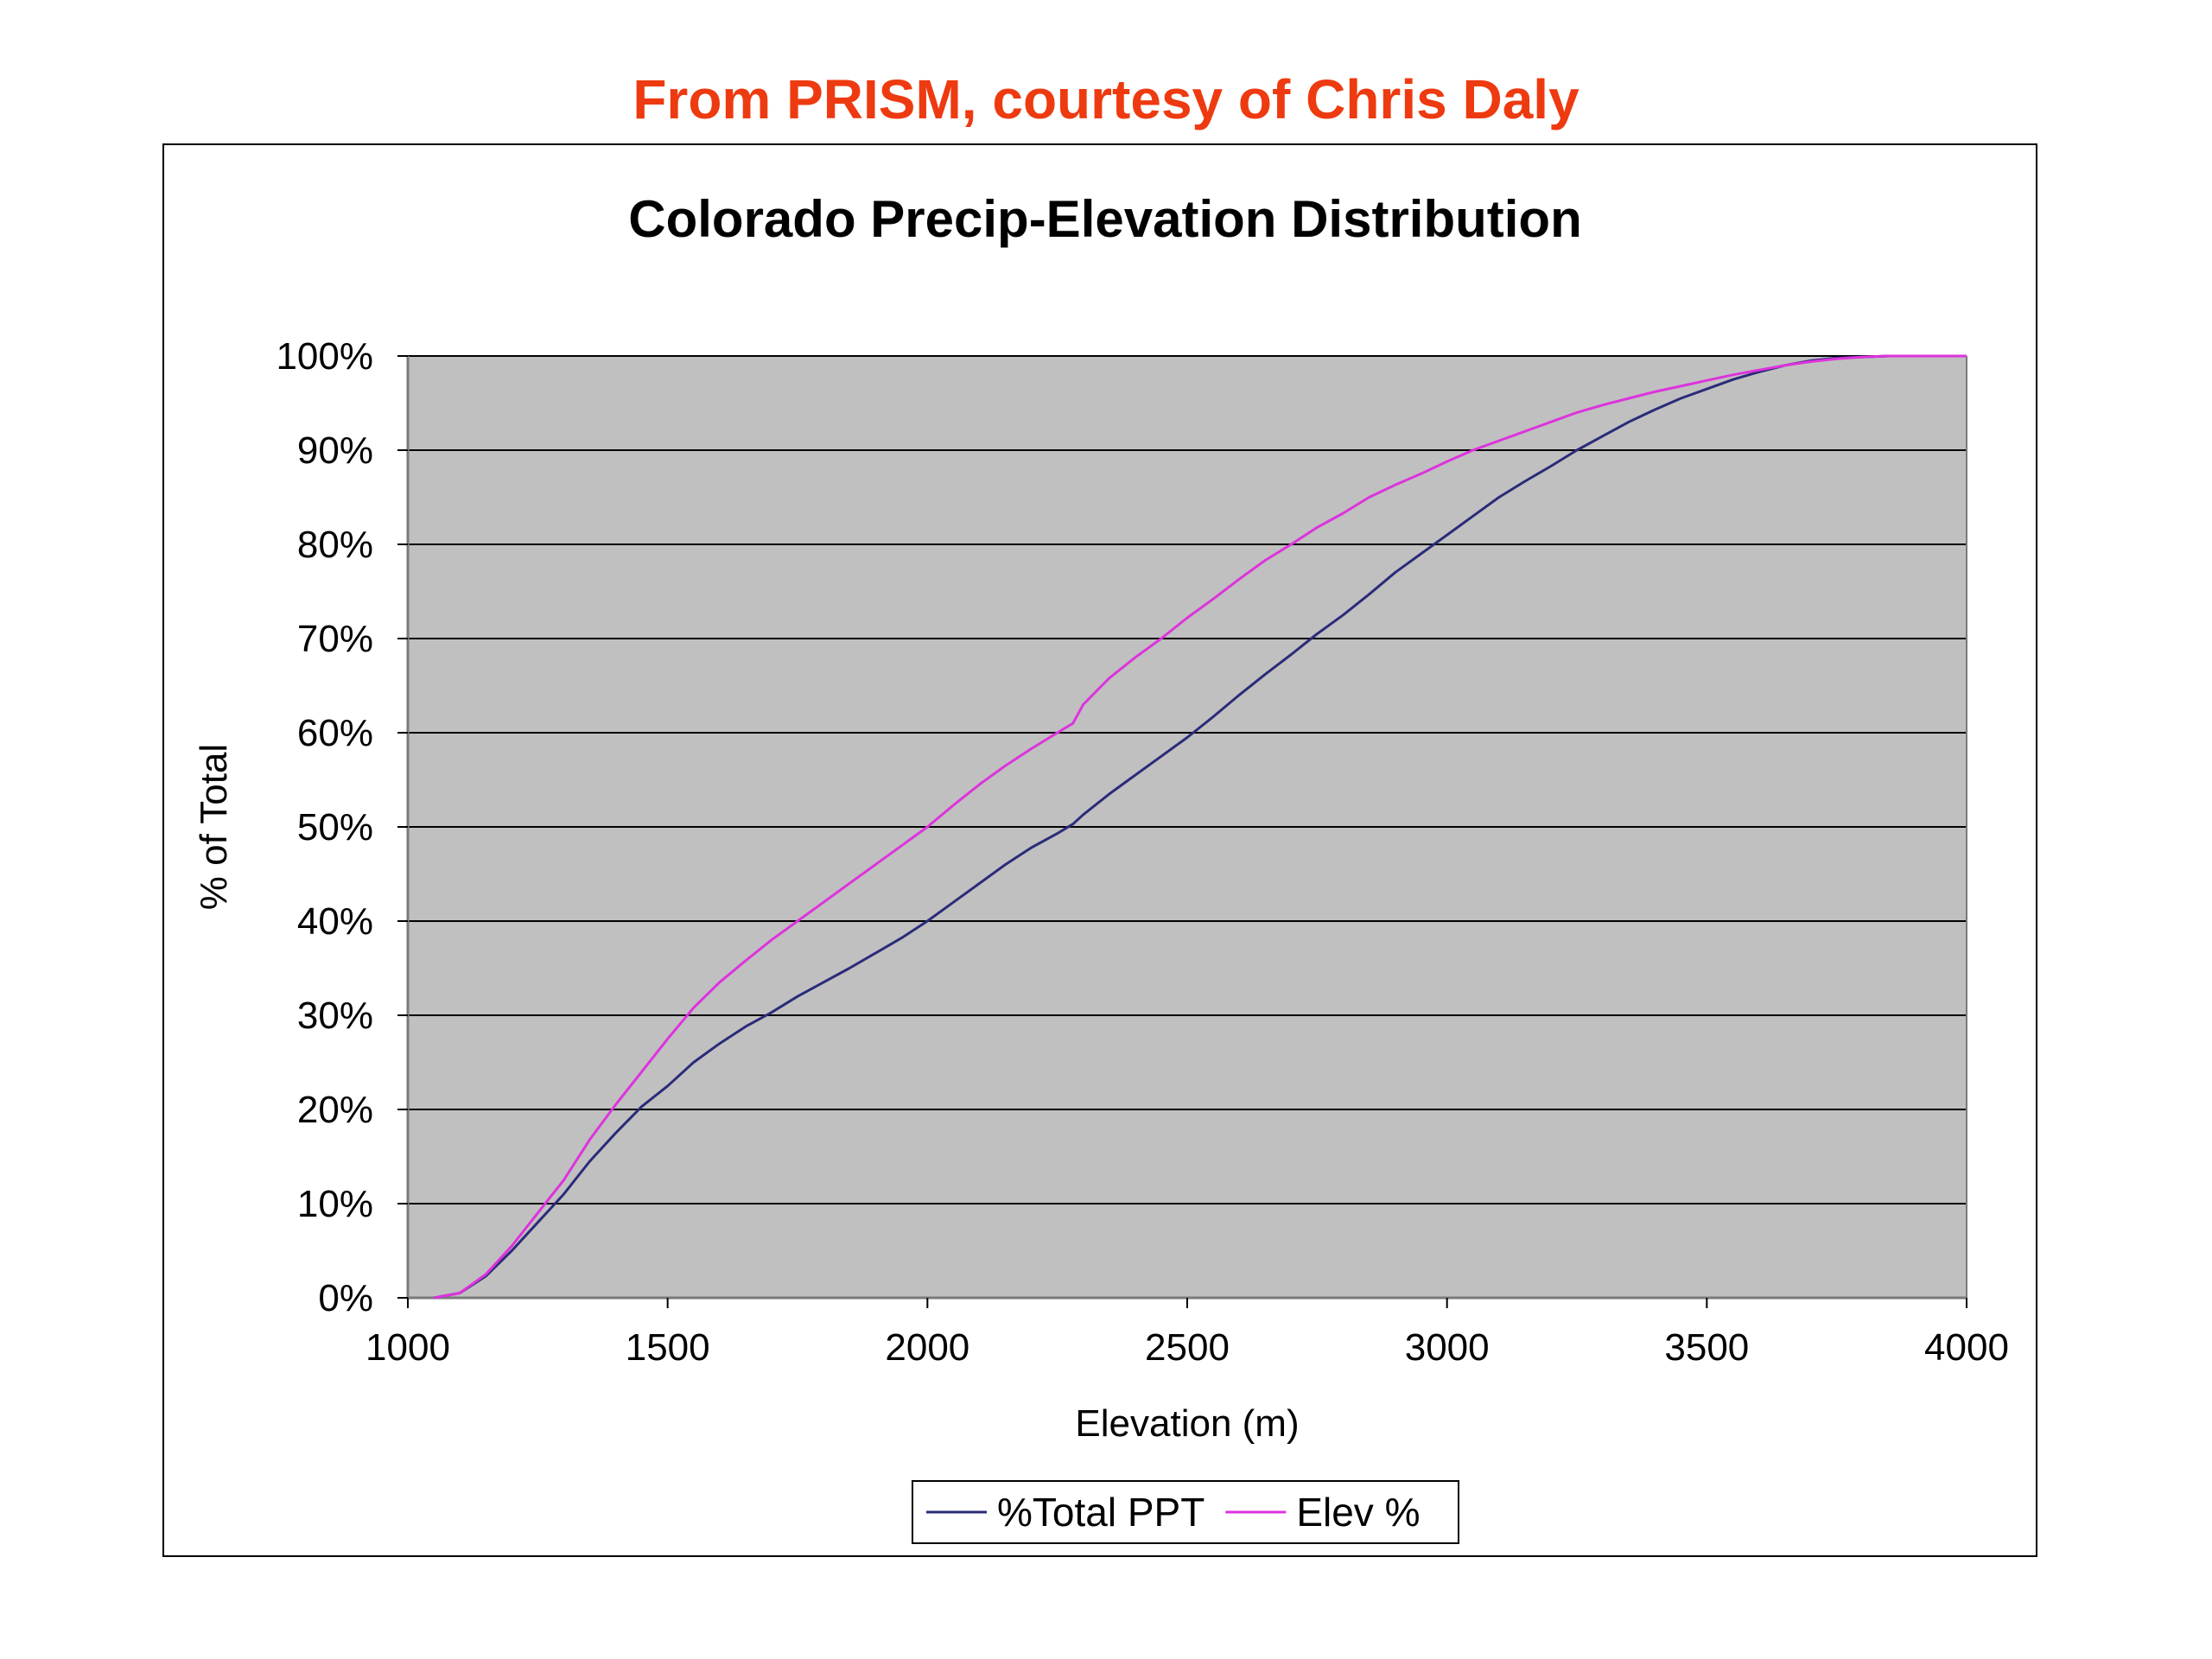 The image size is (2212, 1659). Describe the element at coordinates (1187, 1423) in the screenshot. I see `x-axis-label: Elevation (m)` at that location.